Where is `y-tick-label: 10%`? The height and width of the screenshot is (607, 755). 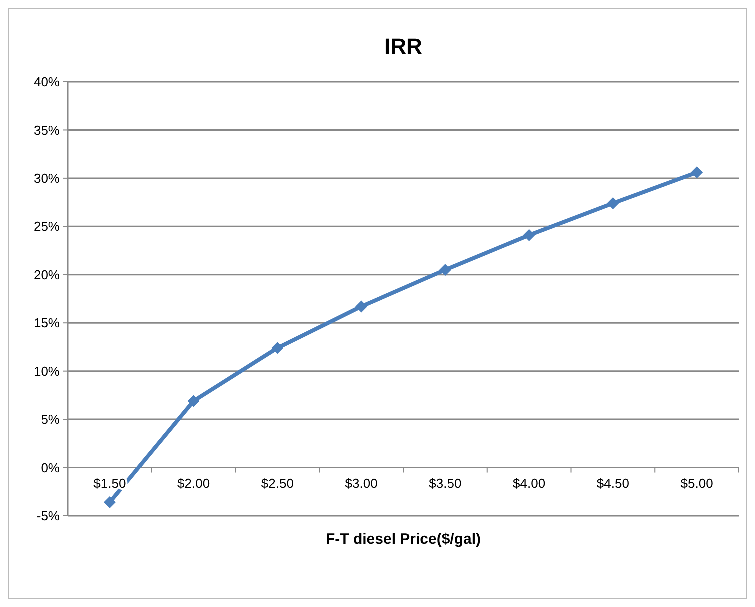 y-tick-label: 10% is located at coordinates (47, 371).